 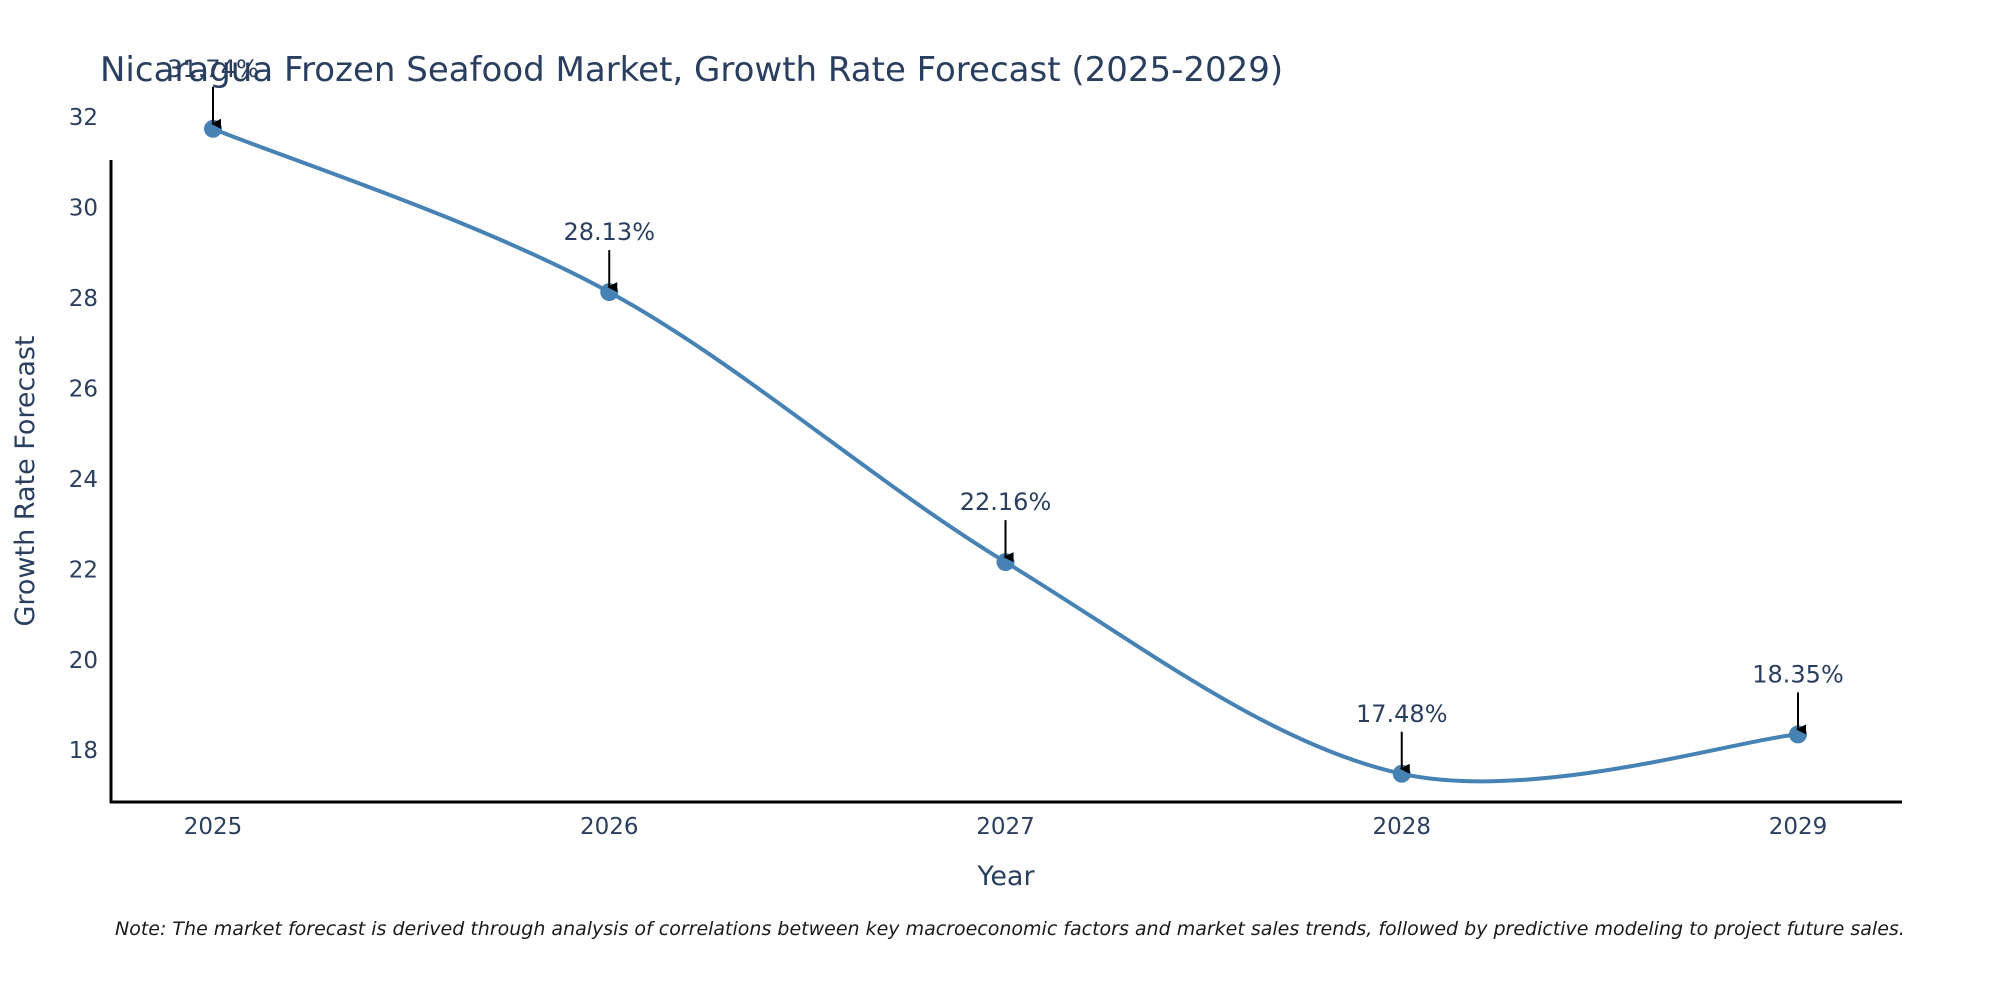 What do you see at coordinates (83, 661) in the screenshot?
I see `y-tick-label: 20` at bounding box center [83, 661].